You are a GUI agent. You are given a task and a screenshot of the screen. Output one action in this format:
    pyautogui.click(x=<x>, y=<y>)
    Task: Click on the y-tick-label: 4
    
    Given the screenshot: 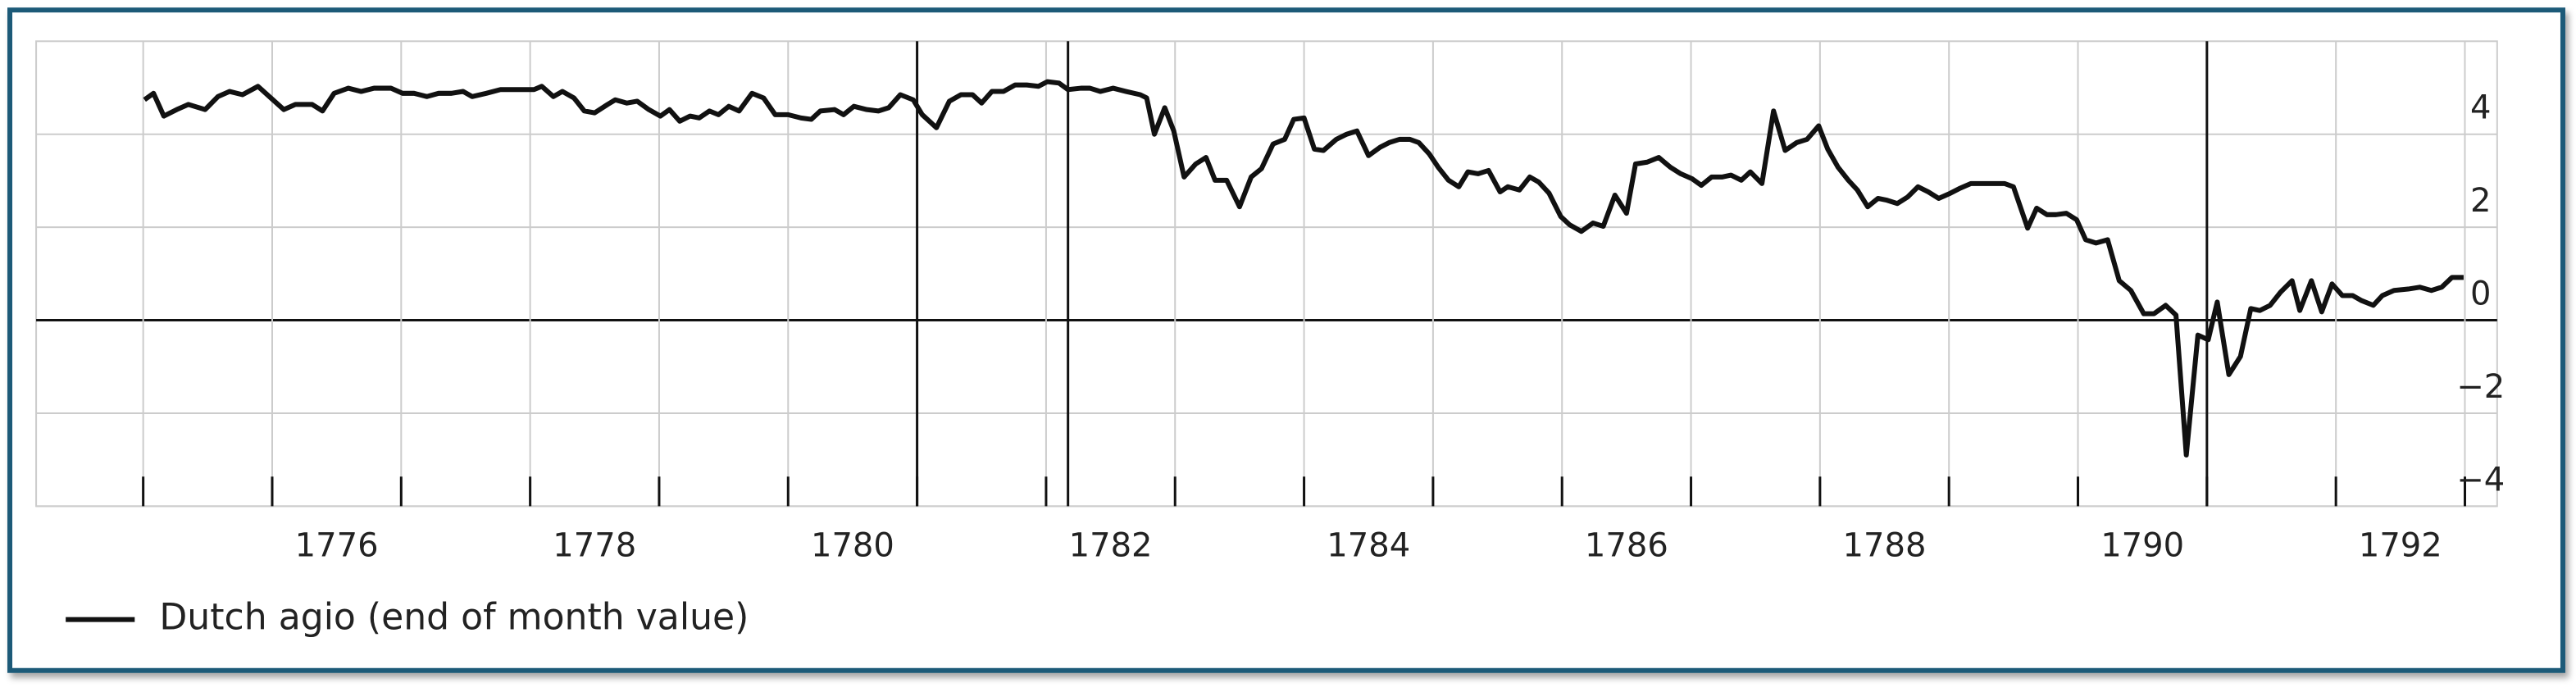 What is the action you would take?
    pyautogui.click(x=2481, y=108)
    